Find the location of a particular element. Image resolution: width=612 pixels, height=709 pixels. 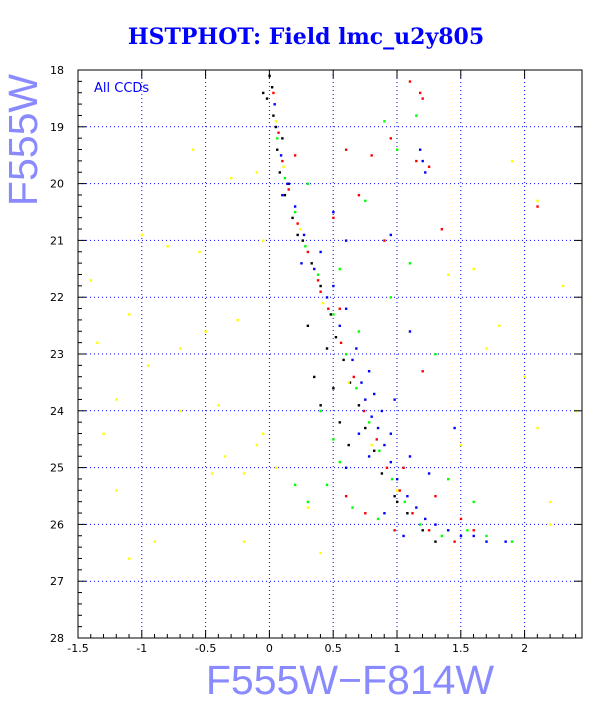

x-axis-label: F555W−F814W is located at coordinates (350, 680).